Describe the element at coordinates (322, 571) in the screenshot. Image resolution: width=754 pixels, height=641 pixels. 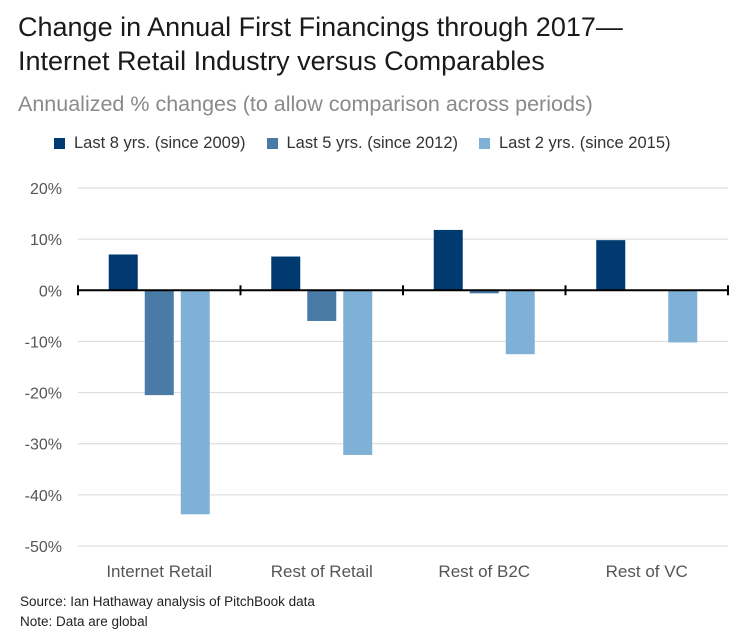
I see `x-category-label: Rest of Retail` at that location.